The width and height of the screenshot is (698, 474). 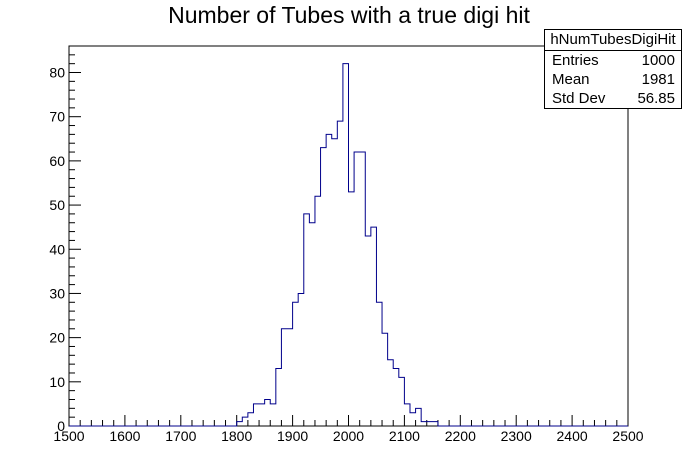 What do you see at coordinates (613, 40) in the screenshot?
I see `stats-box-name: hNumTubesDigiHit` at bounding box center [613, 40].